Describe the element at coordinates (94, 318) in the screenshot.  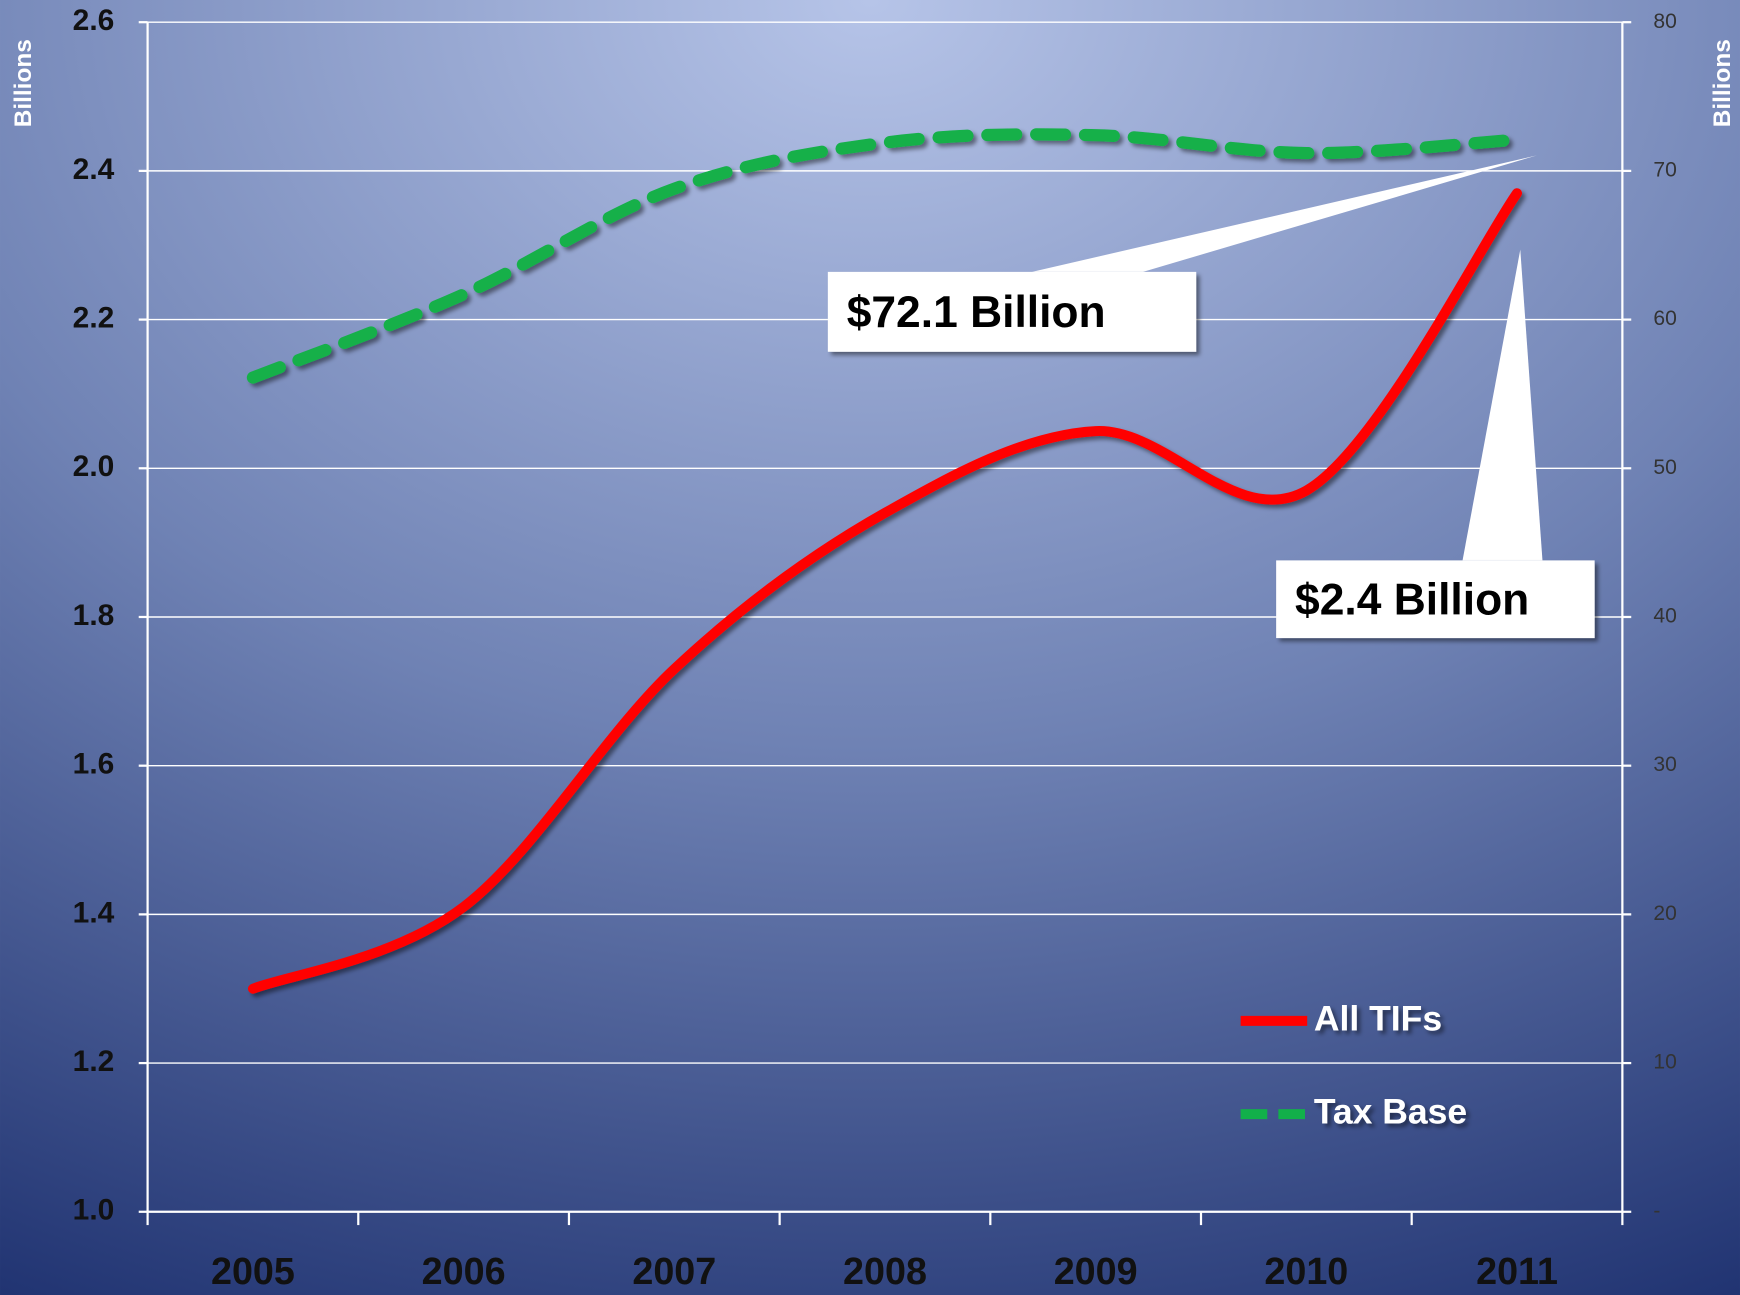
I see `y-tick-label: 2.2` at that location.